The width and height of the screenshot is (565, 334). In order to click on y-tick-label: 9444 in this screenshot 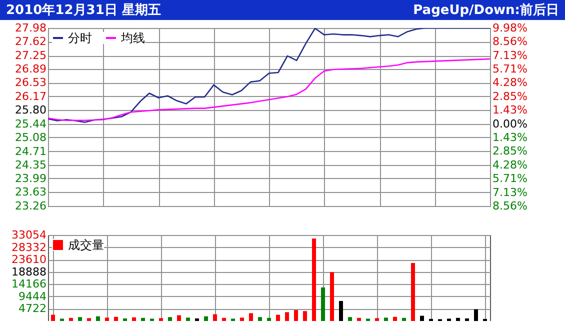, I will do `click(32, 296)`.